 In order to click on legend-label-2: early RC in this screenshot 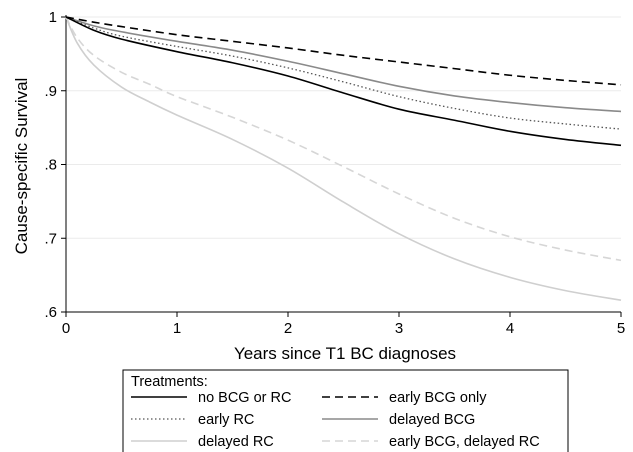, I will do `click(226, 420)`.